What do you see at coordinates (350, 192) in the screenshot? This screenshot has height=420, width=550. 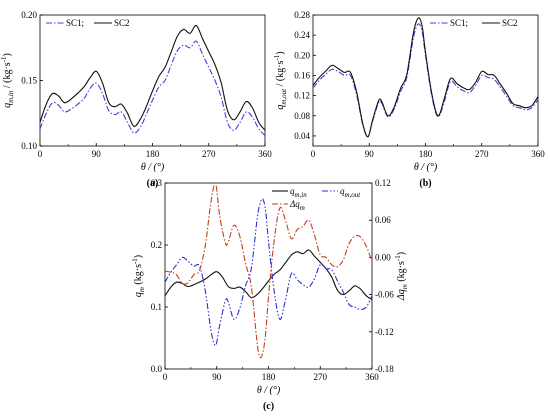 I see `legend-entry-1: qm,out` at bounding box center [350, 192].